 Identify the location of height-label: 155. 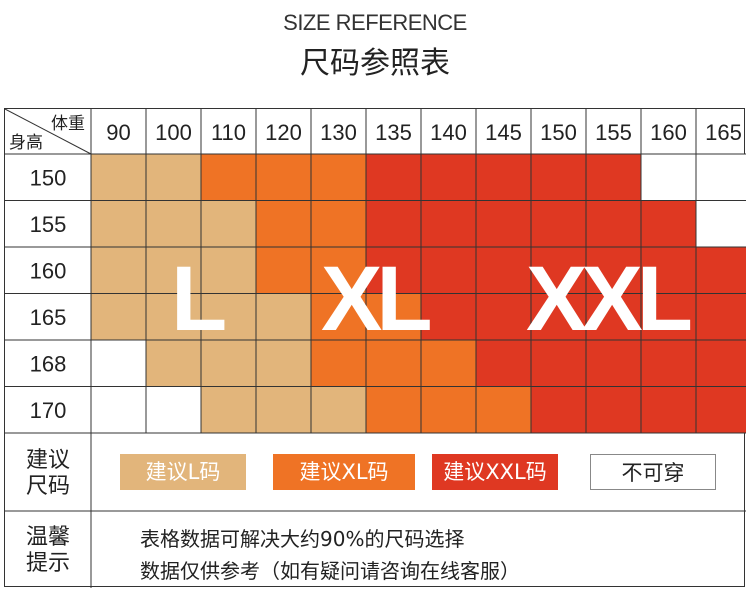
(48, 224).